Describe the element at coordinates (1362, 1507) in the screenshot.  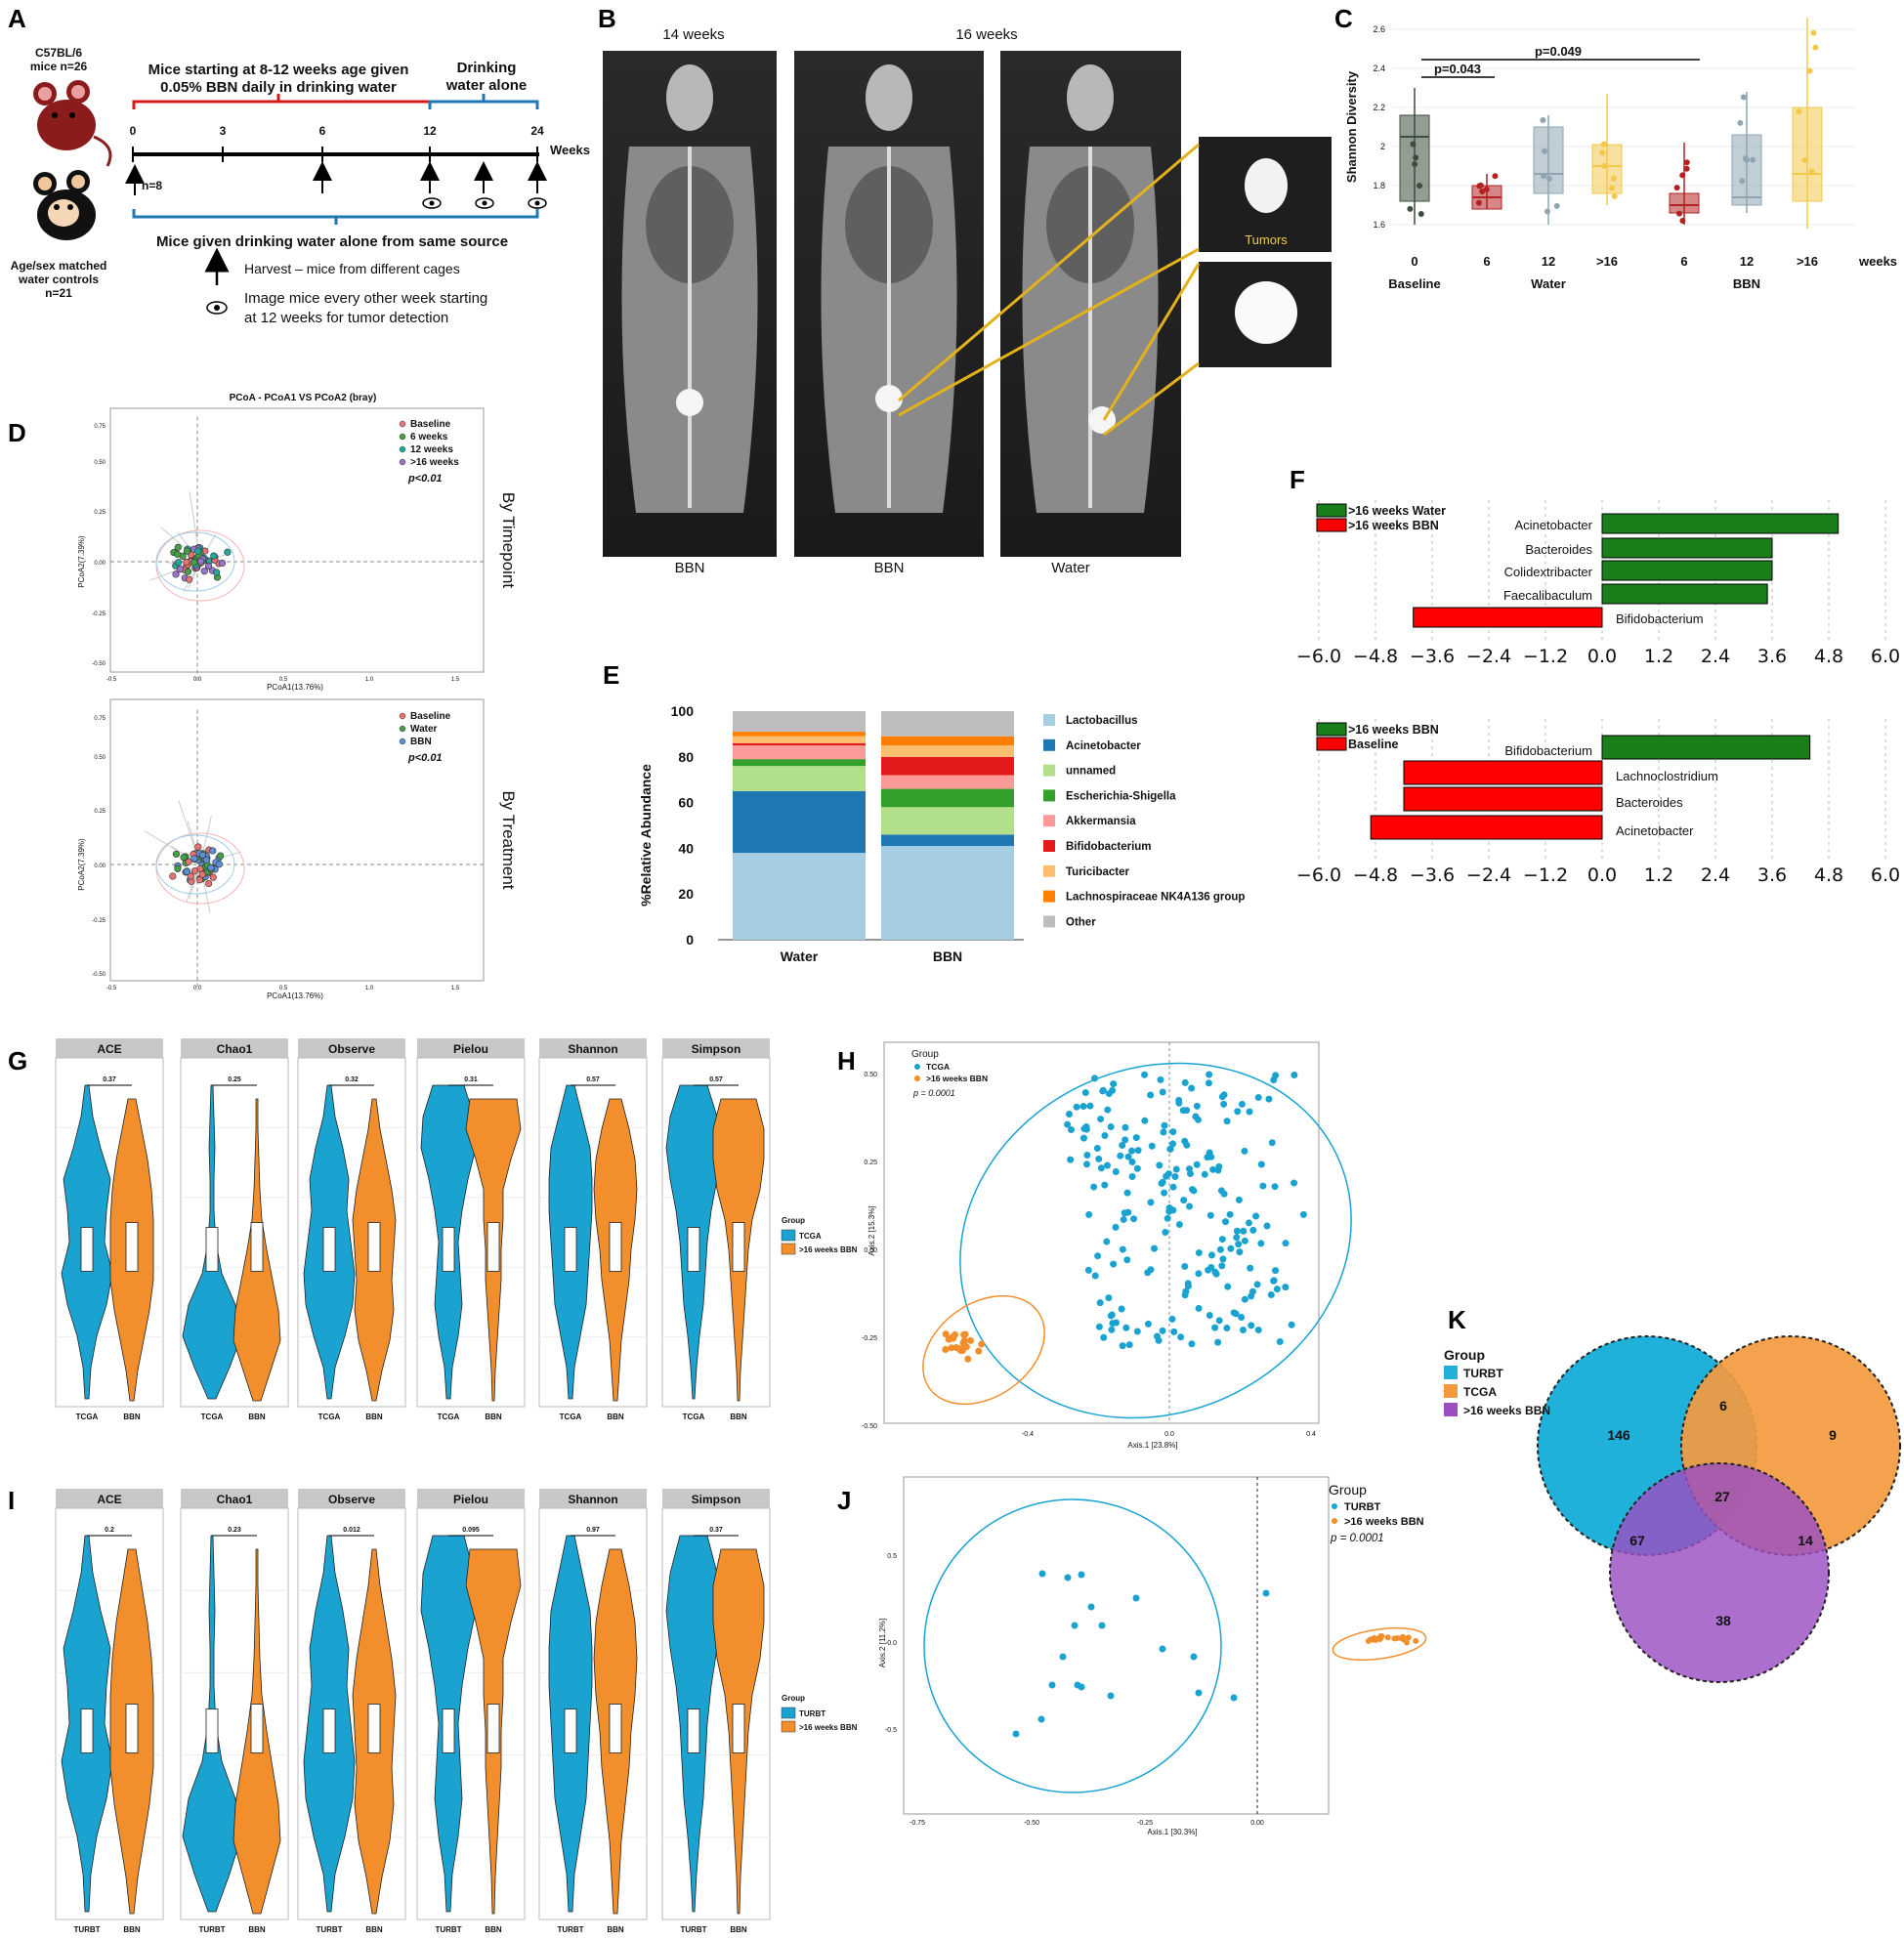
I see `j-legend-label: TURBT` at that location.